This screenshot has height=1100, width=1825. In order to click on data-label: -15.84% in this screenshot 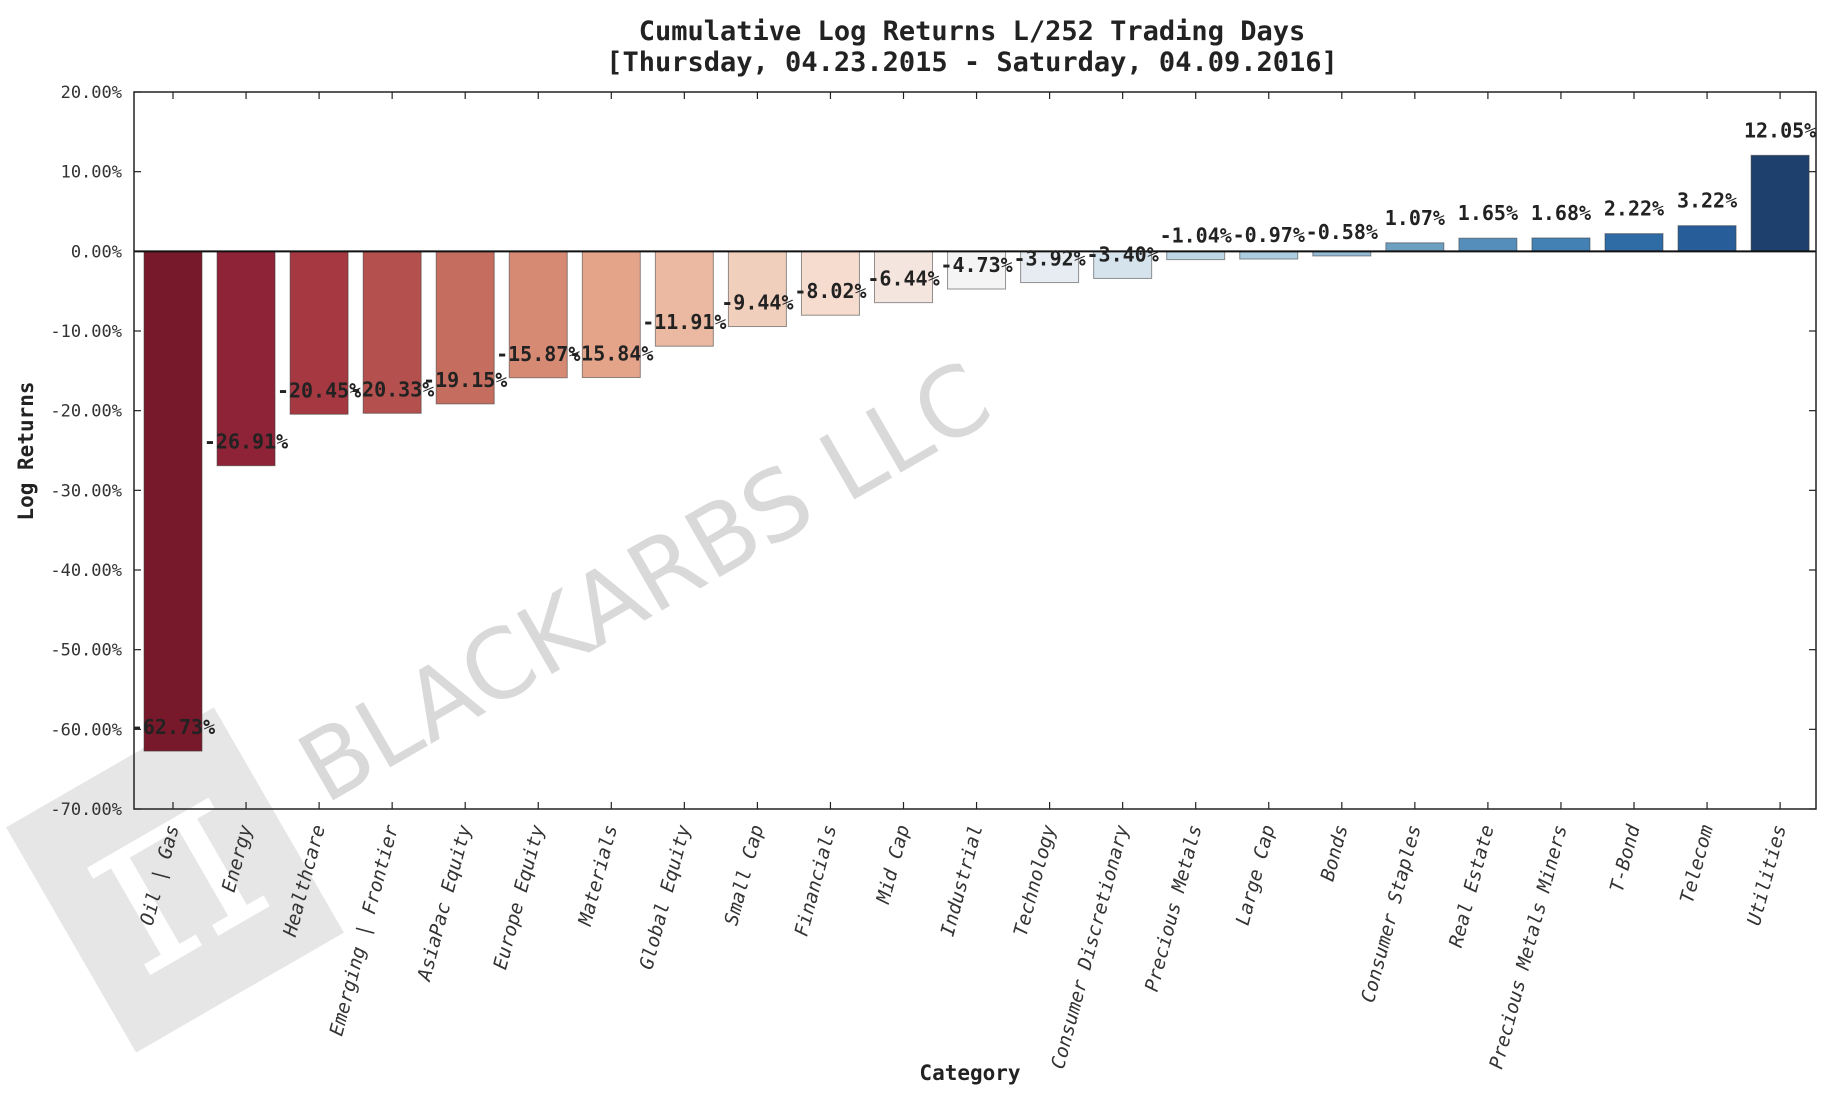, I will do `click(611, 354)`.